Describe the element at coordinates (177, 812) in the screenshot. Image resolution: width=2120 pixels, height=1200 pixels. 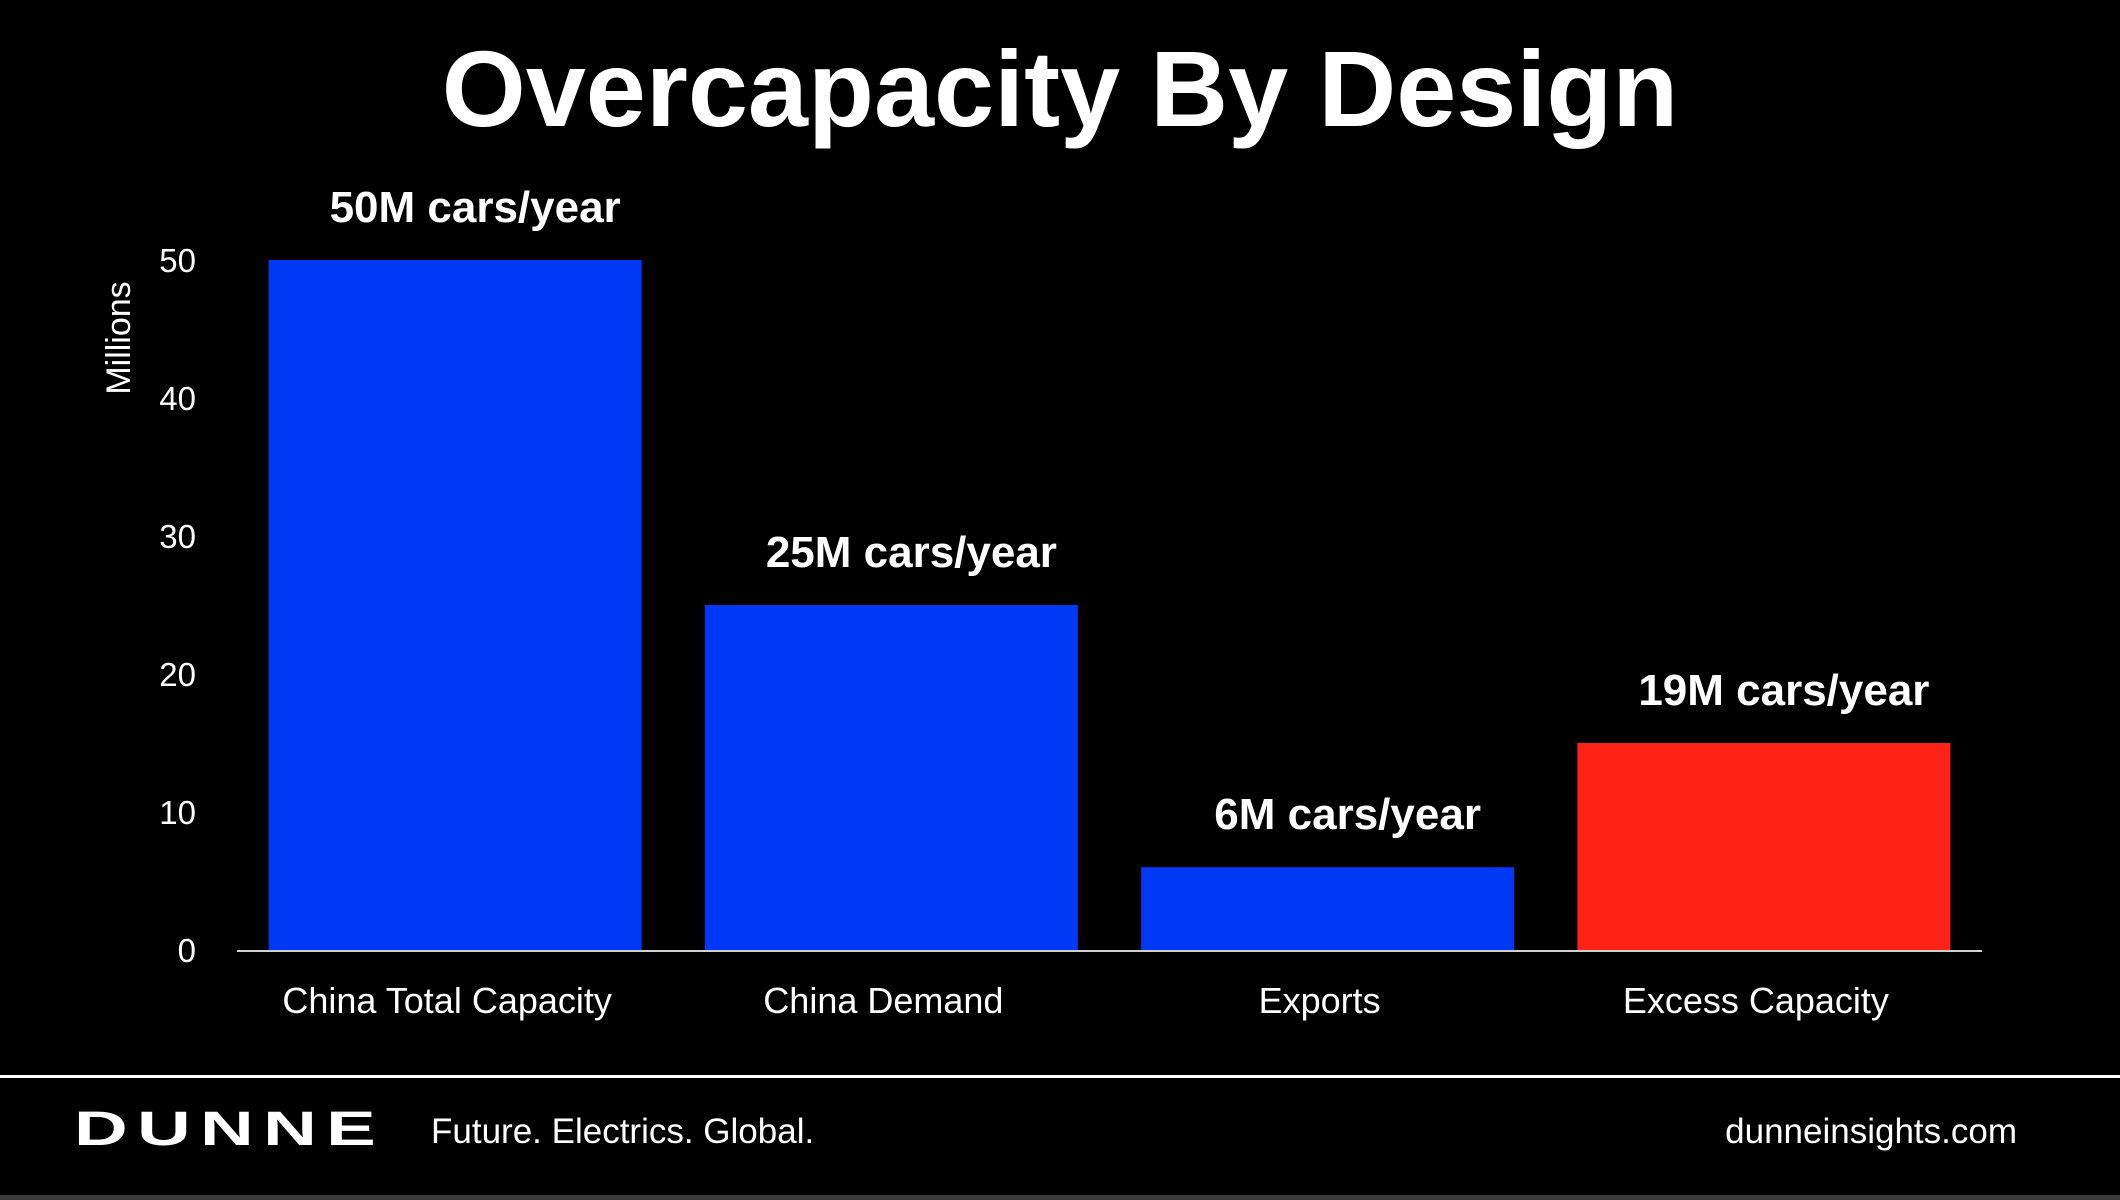
I see `y-tick-label: 10` at that location.